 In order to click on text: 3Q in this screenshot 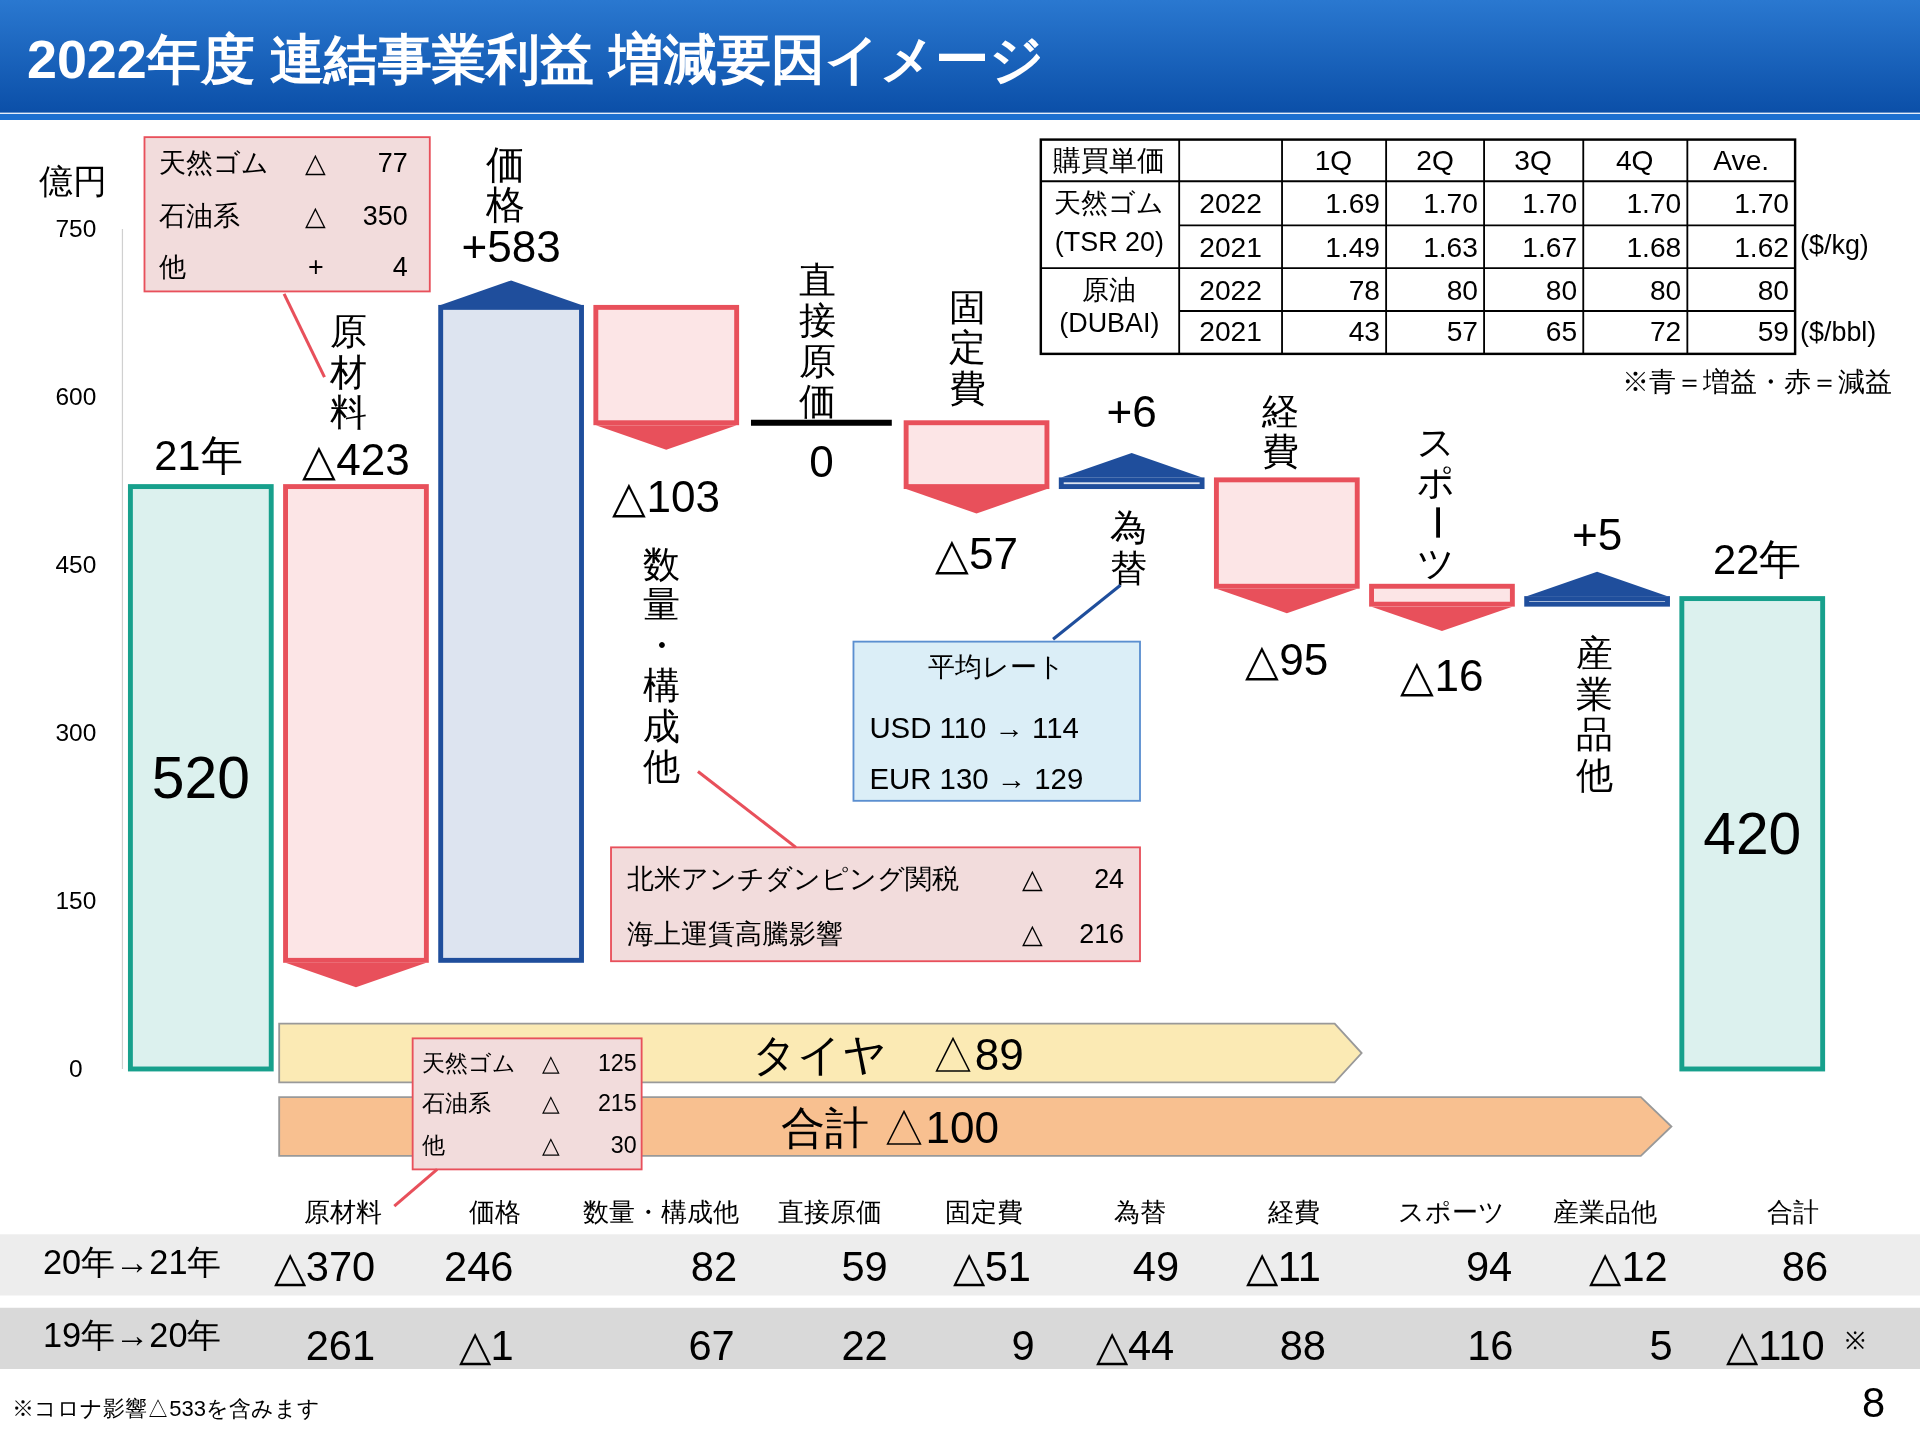, I will do `click(1533, 160)`.